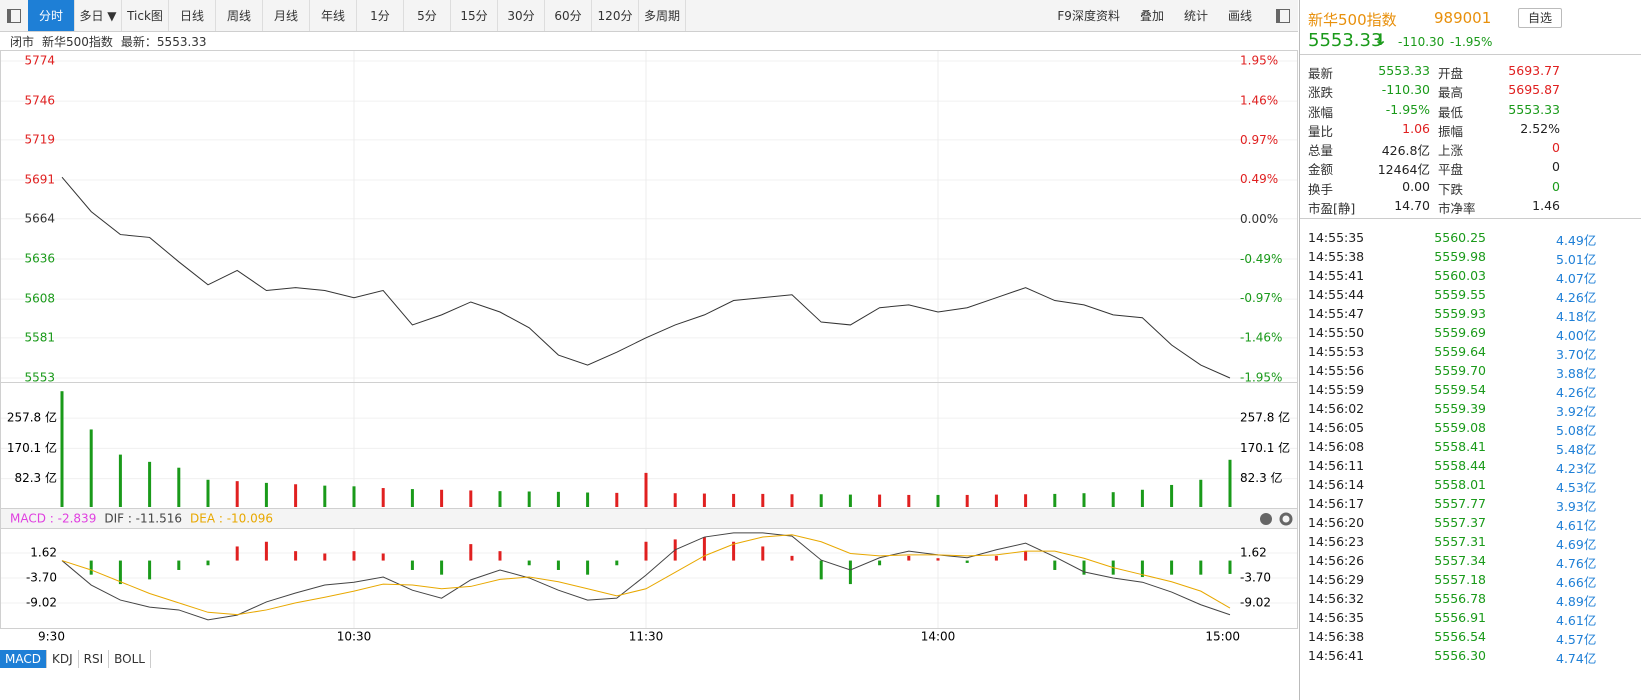  I want to click on tool-button: 叠加, so click(1151, 16).